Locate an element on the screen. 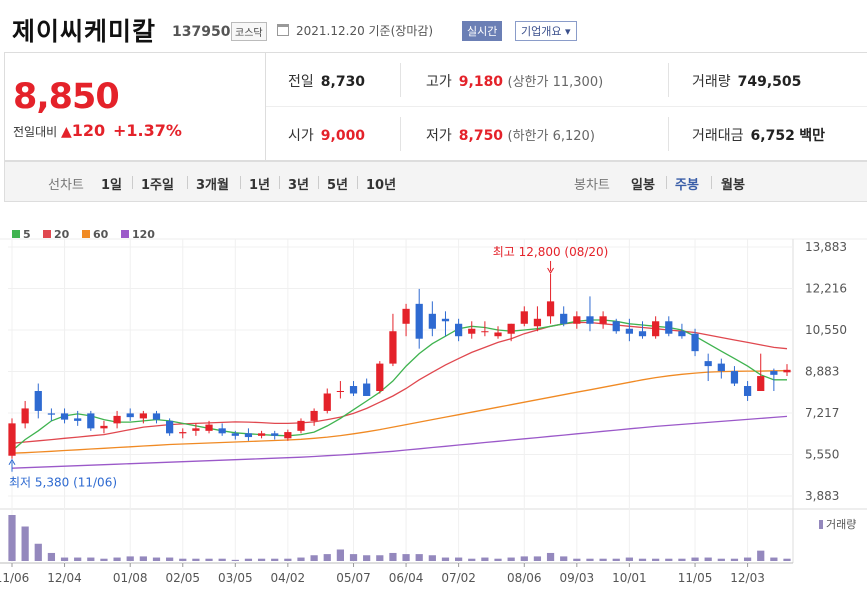 The width and height of the screenshot is (867, 597). x-tick-label: 07/02 is located at coordinates (458, 578).